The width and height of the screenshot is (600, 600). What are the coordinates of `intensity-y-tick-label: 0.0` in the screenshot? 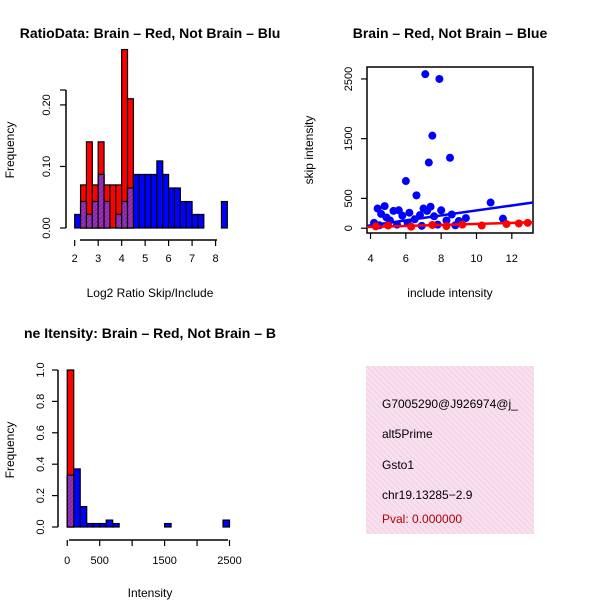 It's located at (41, 526).